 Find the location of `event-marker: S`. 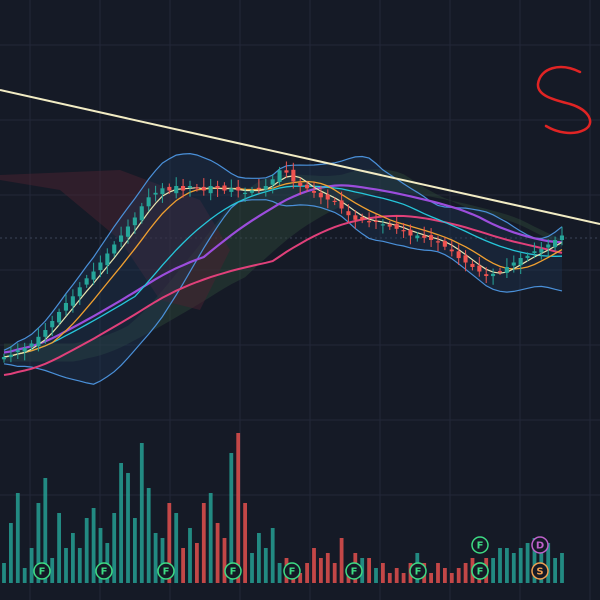

event-marker: S is located at coordinates (540, 571).